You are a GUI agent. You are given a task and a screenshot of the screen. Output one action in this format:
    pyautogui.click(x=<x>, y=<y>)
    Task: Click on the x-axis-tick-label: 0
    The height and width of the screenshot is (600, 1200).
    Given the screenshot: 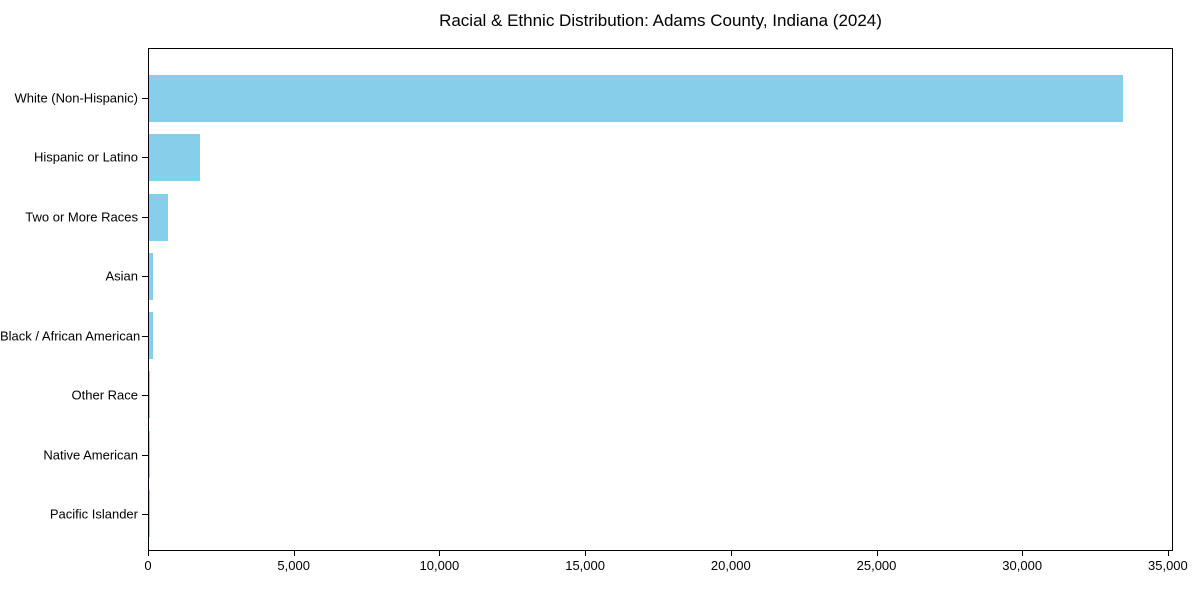 What is the action you would take?
    pyautogui.click(x=148, y=565)
    